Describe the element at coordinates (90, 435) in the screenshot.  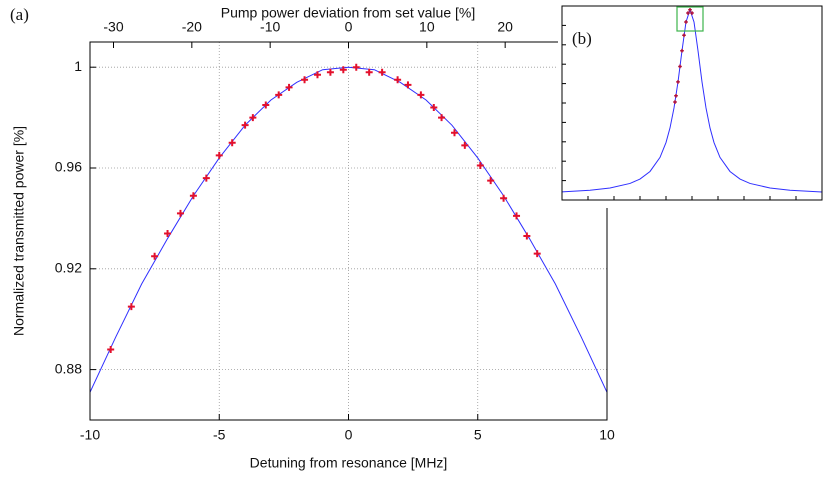
I see `x-tick-label: -10` at that location.